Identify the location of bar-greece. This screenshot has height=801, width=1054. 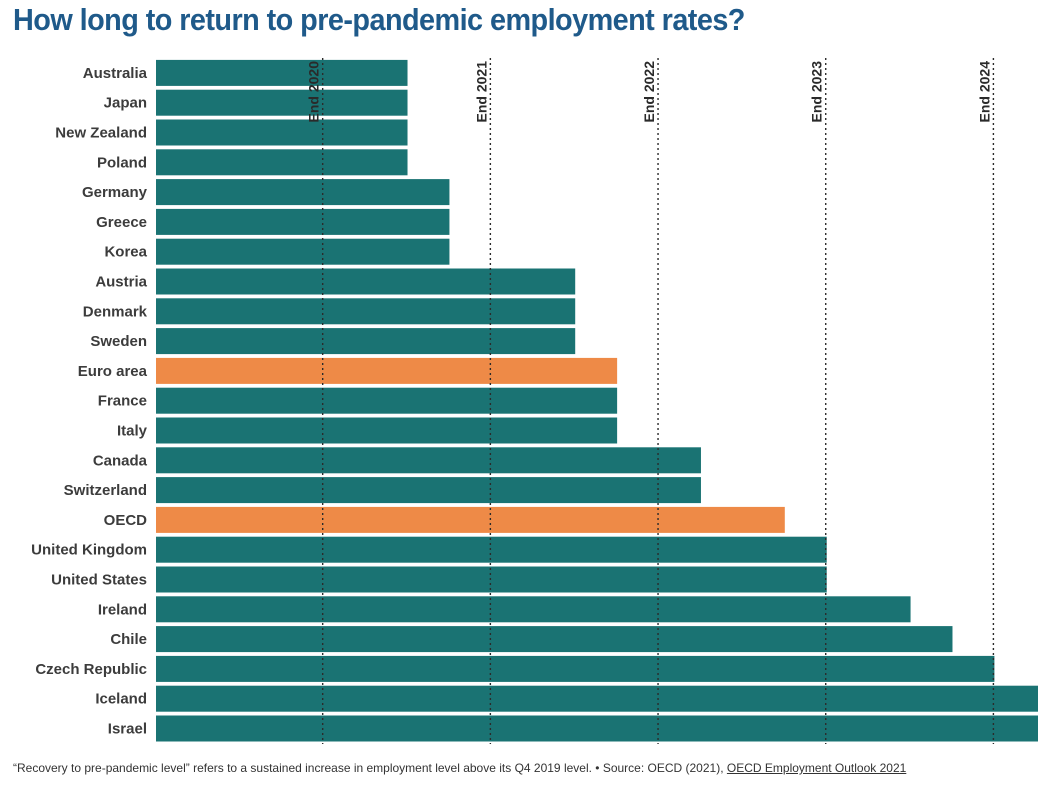
(303, 221).